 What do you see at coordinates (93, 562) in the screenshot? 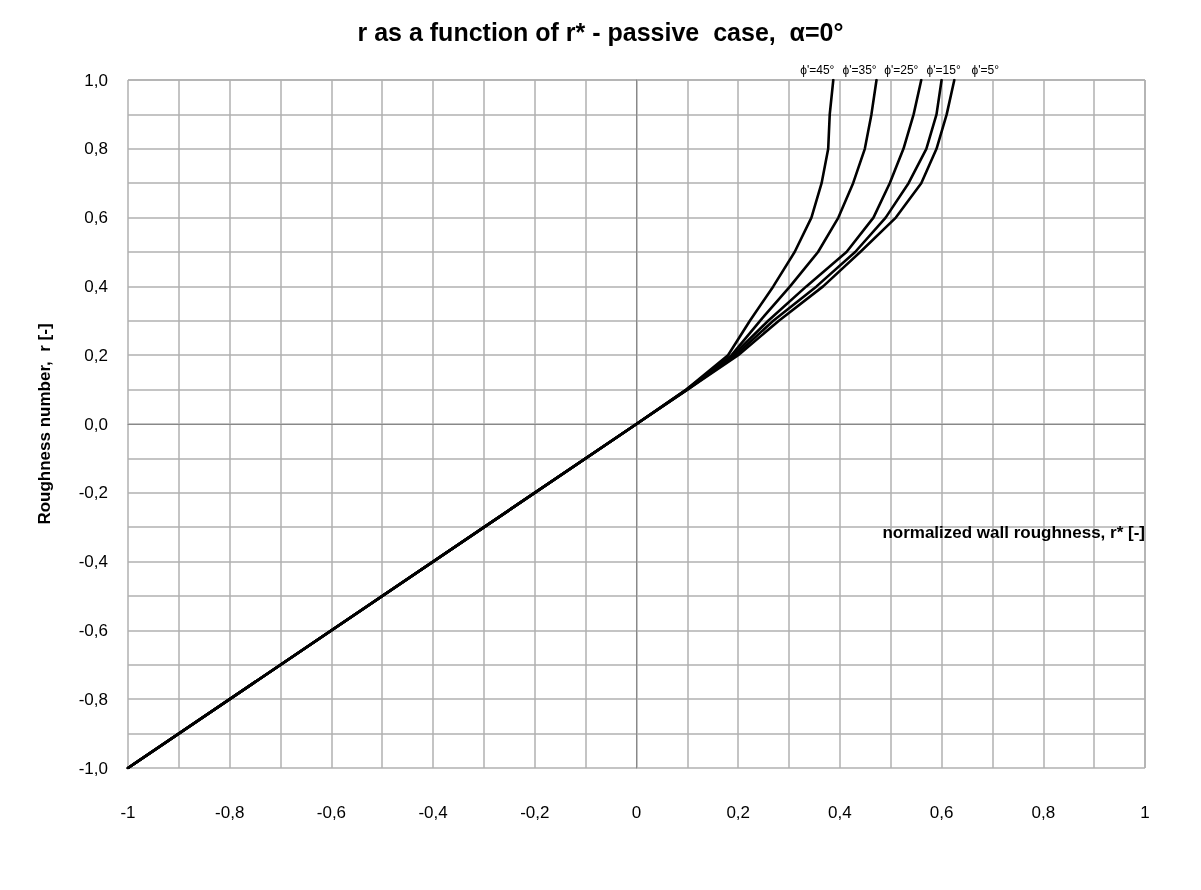
I see `y-tick-label: -0,4` at bounding box center [93, 562].